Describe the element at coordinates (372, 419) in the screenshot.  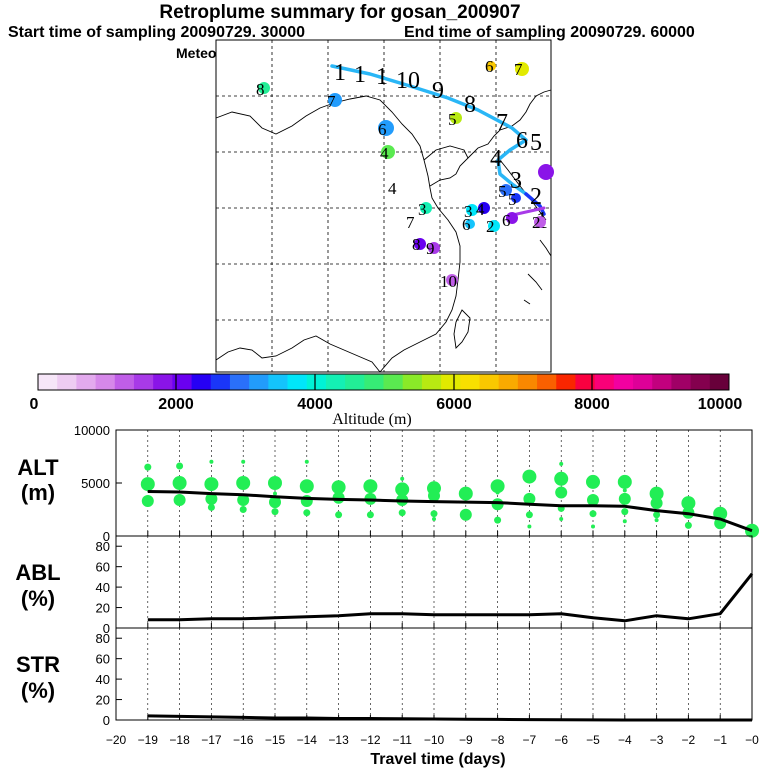
I see `colorbar-axis-label: Altitude (m)` at that location.